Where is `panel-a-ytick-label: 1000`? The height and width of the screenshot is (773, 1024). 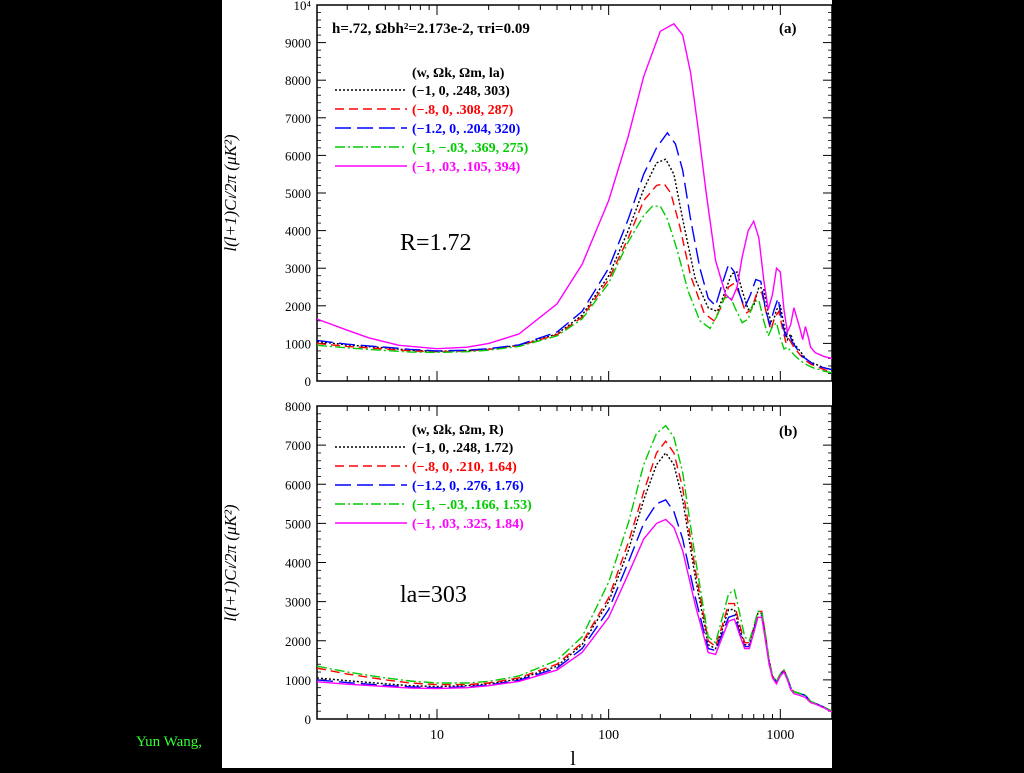
panel-a-ytick-label: 1000 is located at coordinates (298, 343).